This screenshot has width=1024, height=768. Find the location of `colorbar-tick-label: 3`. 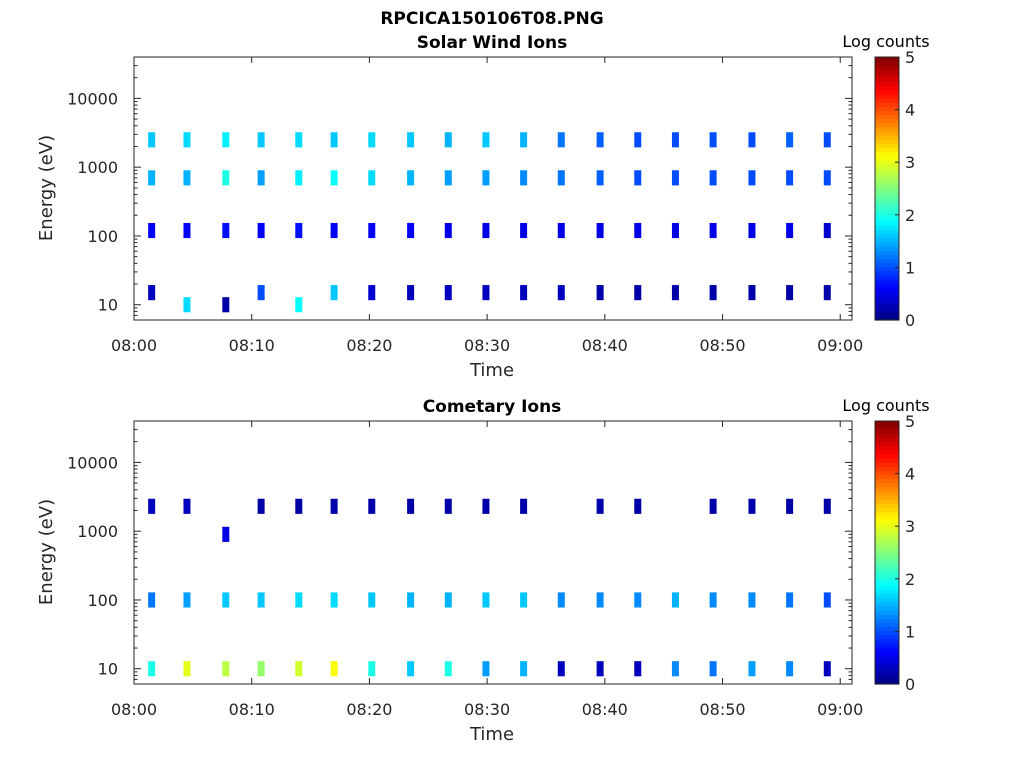

colorbar-tick-label: 3 is located at coordinates (910, 526).